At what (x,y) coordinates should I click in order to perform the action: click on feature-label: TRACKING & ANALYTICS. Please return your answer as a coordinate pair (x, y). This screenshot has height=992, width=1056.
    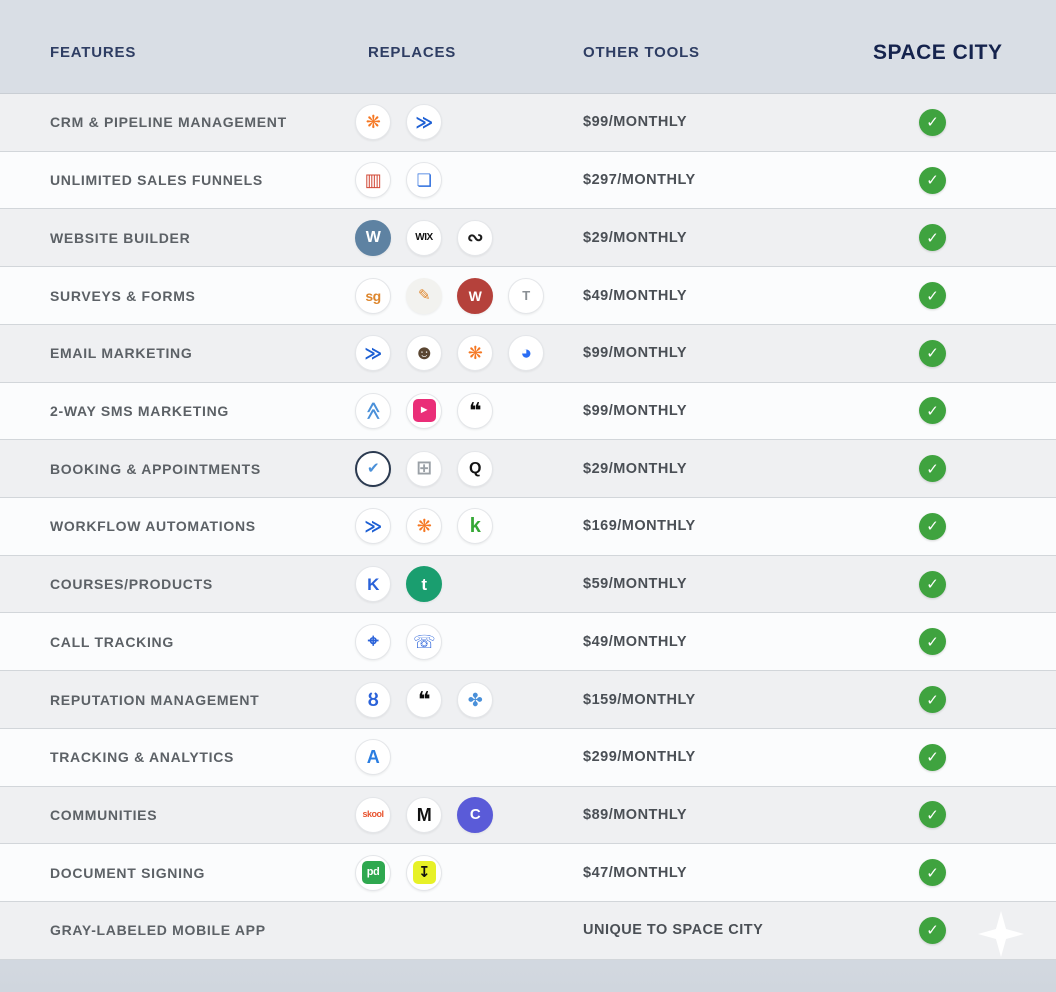
    Looking at the image, I should click on (142, 757).